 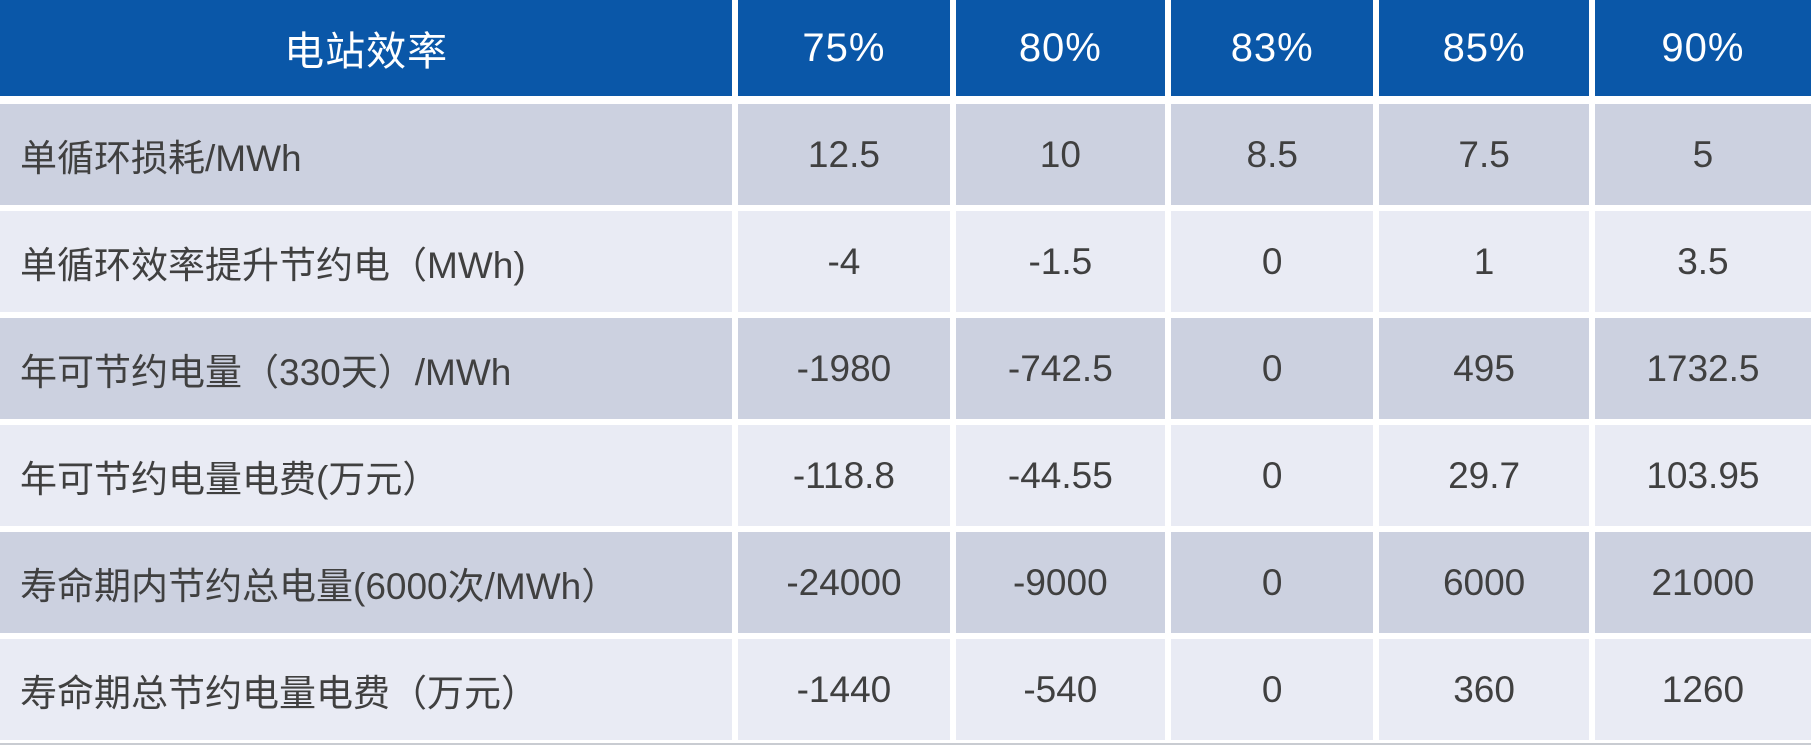 I want to click on value-cell: 3.5, so click(x=1699, y=261).